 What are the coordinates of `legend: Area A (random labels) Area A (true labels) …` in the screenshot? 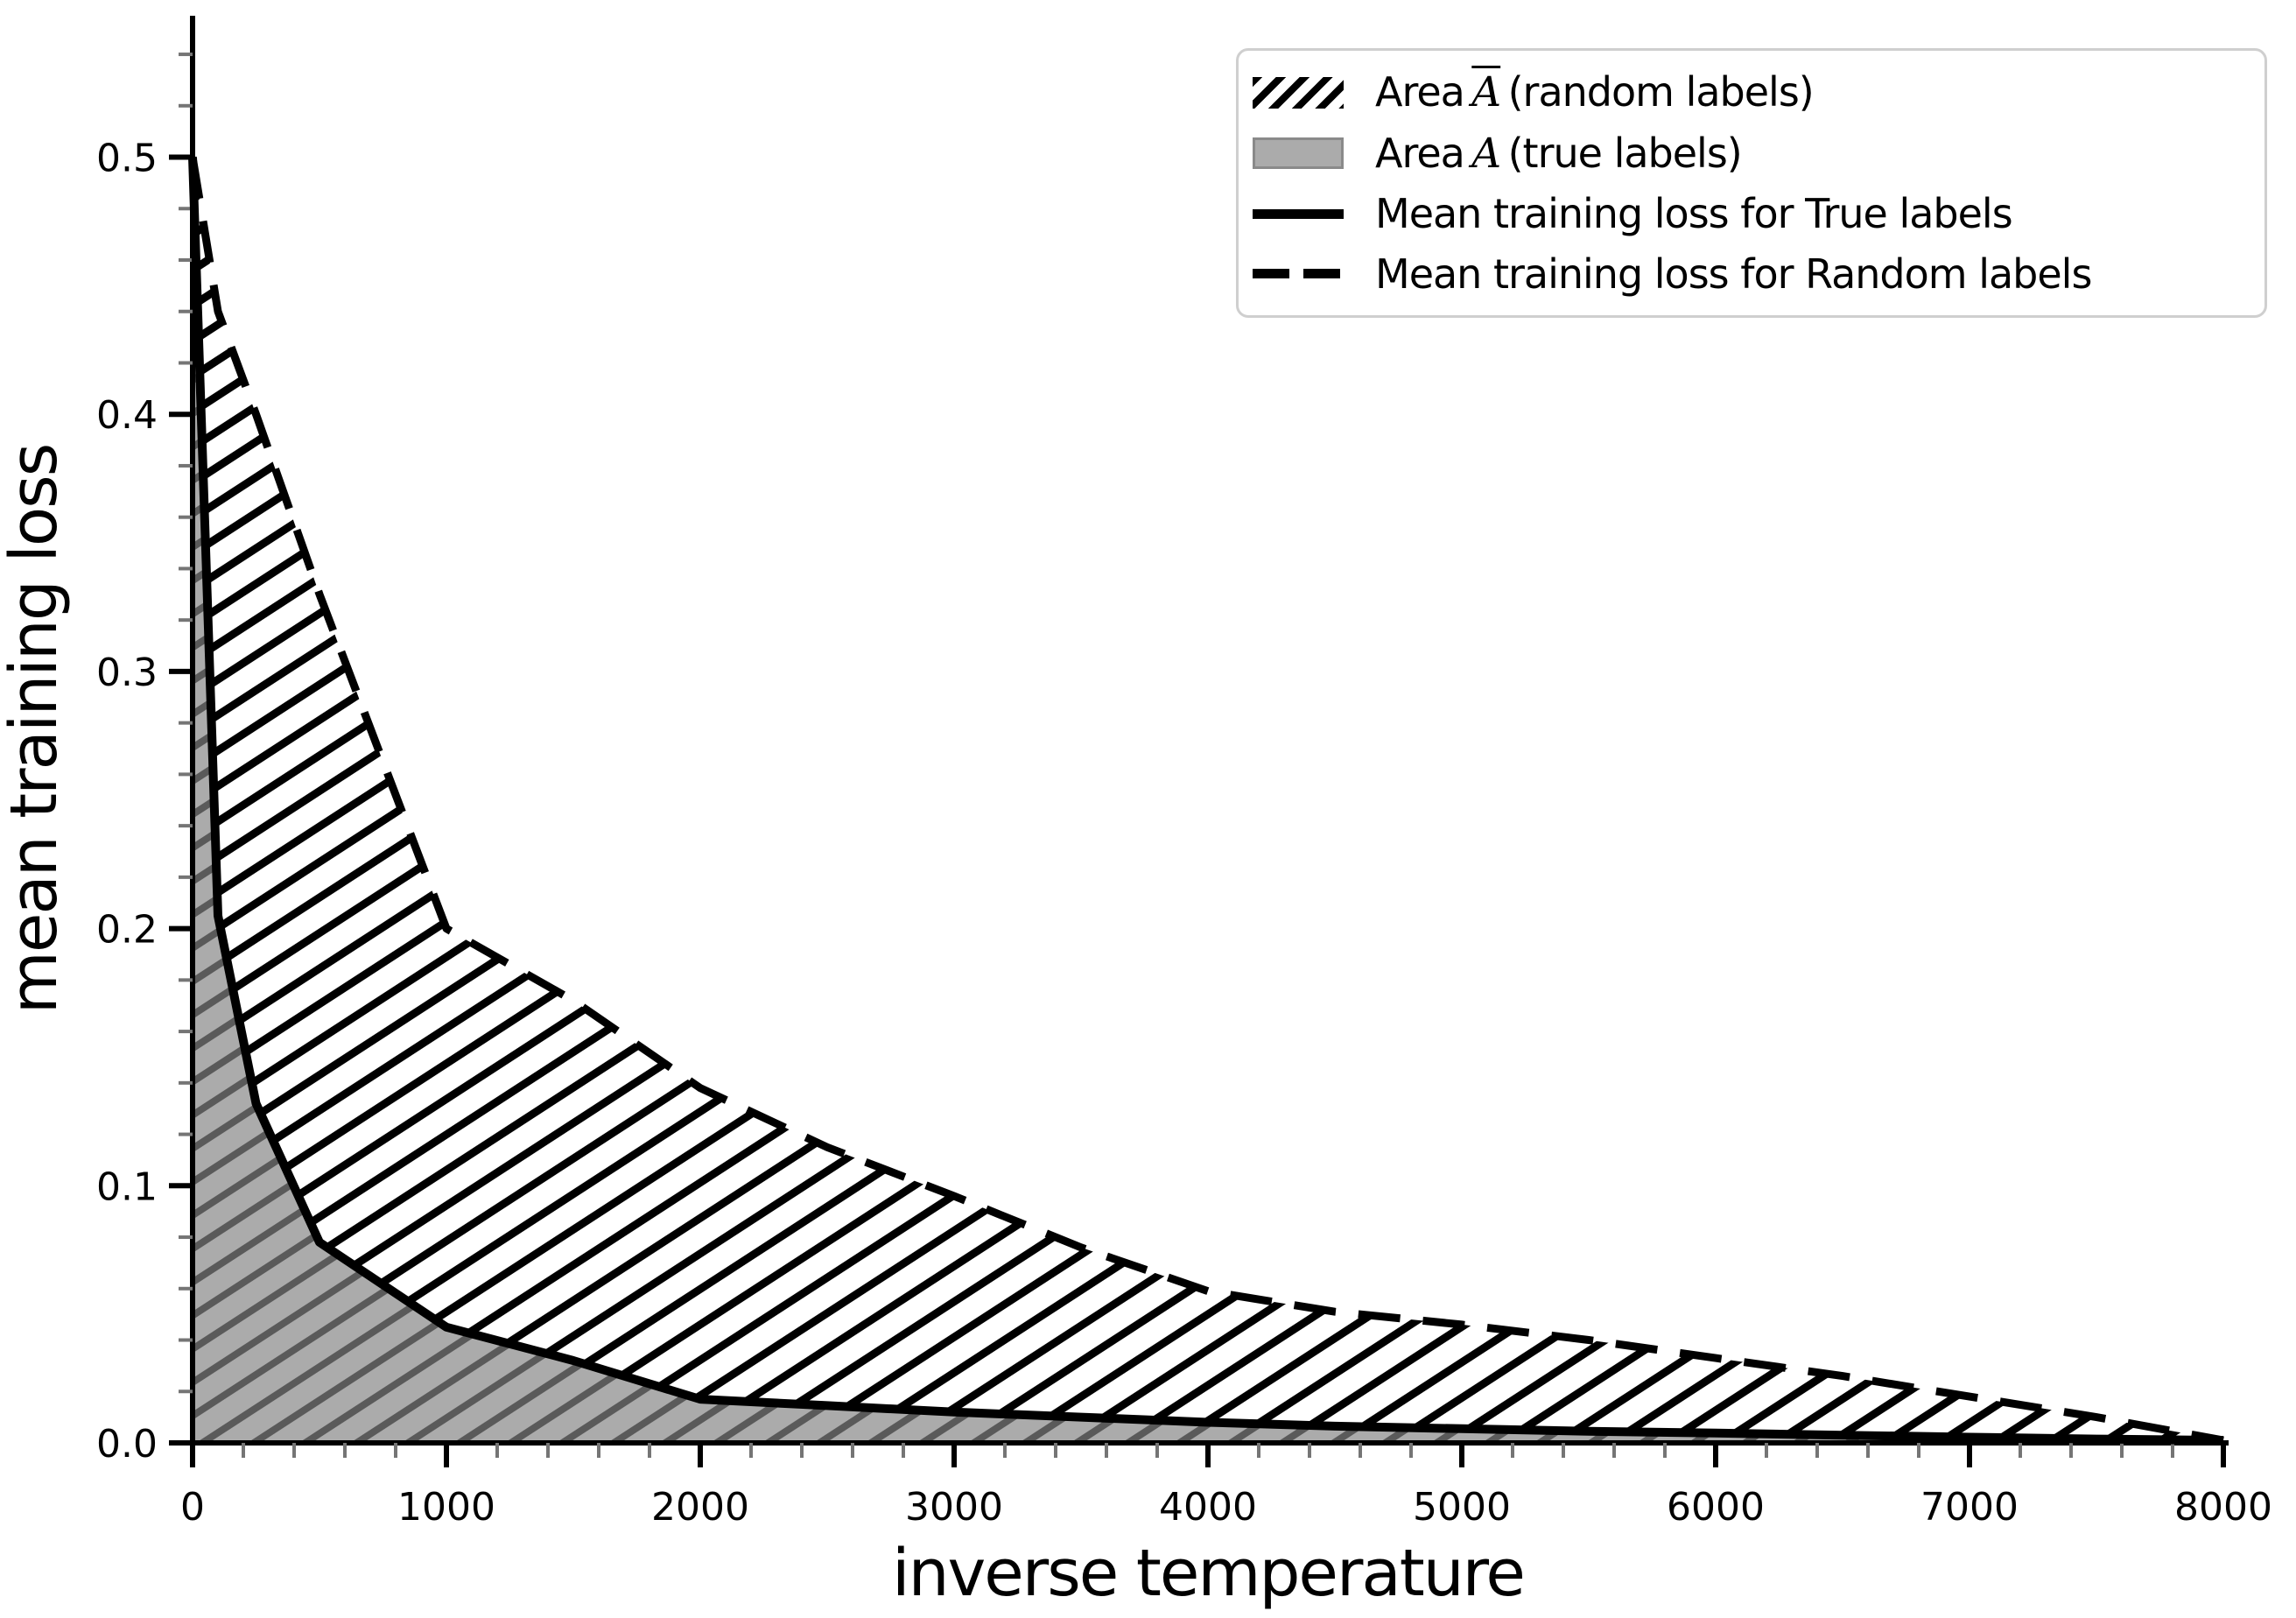 It's located at (1751, 183).